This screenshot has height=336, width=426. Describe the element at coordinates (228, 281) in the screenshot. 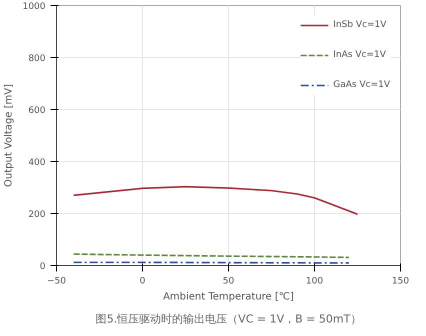

I see `x-tick-label: 50` at that location.